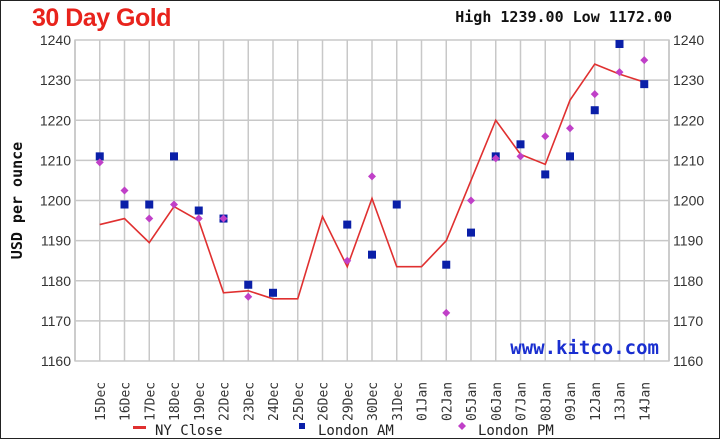 The image size is (720, 439). I want to click on x-tick-label: 01Jan, so click(423, 401).